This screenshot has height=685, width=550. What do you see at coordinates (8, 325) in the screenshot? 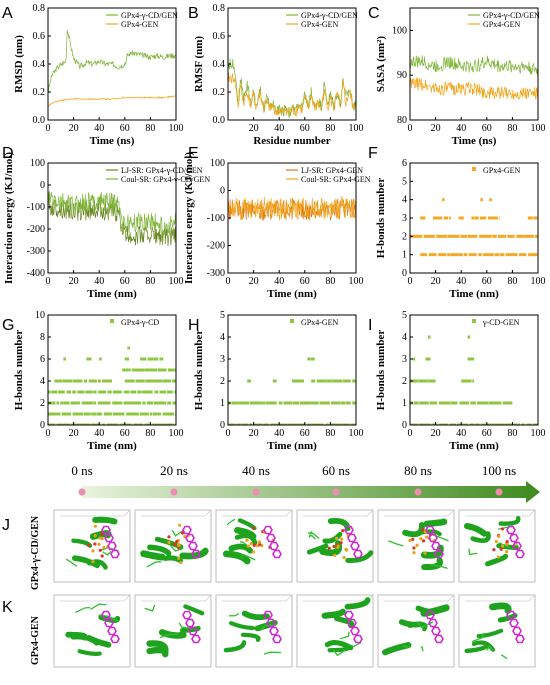
I see `panel-letter-g: G` at bounding box center [8, 325].